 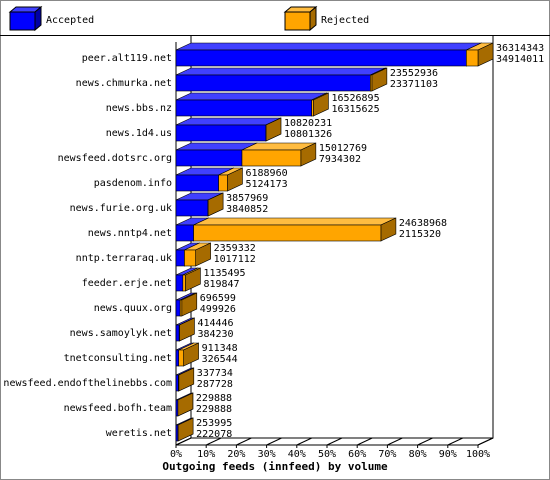 What do you see at coordinates (139, 433) in the screenshot?
I see `category-label: weretis.net` at bounding box center [139, 433].